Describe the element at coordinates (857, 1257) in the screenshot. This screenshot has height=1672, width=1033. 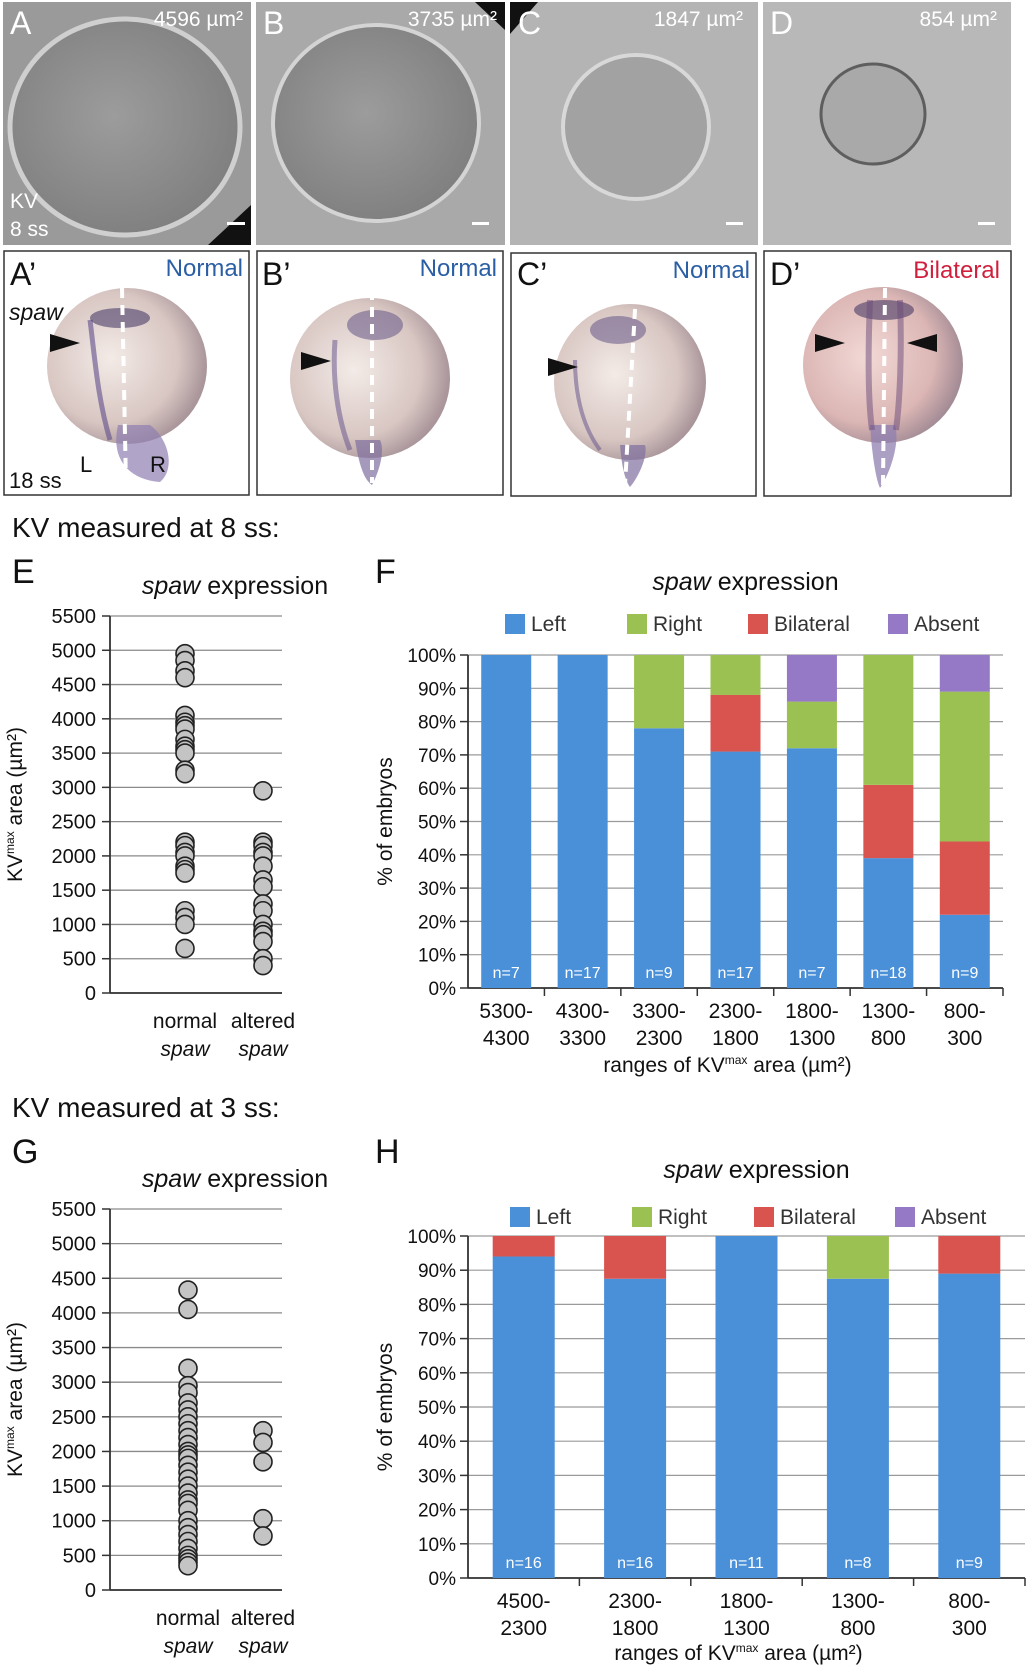
I see `chart-h-bar-segment-right` at that location.